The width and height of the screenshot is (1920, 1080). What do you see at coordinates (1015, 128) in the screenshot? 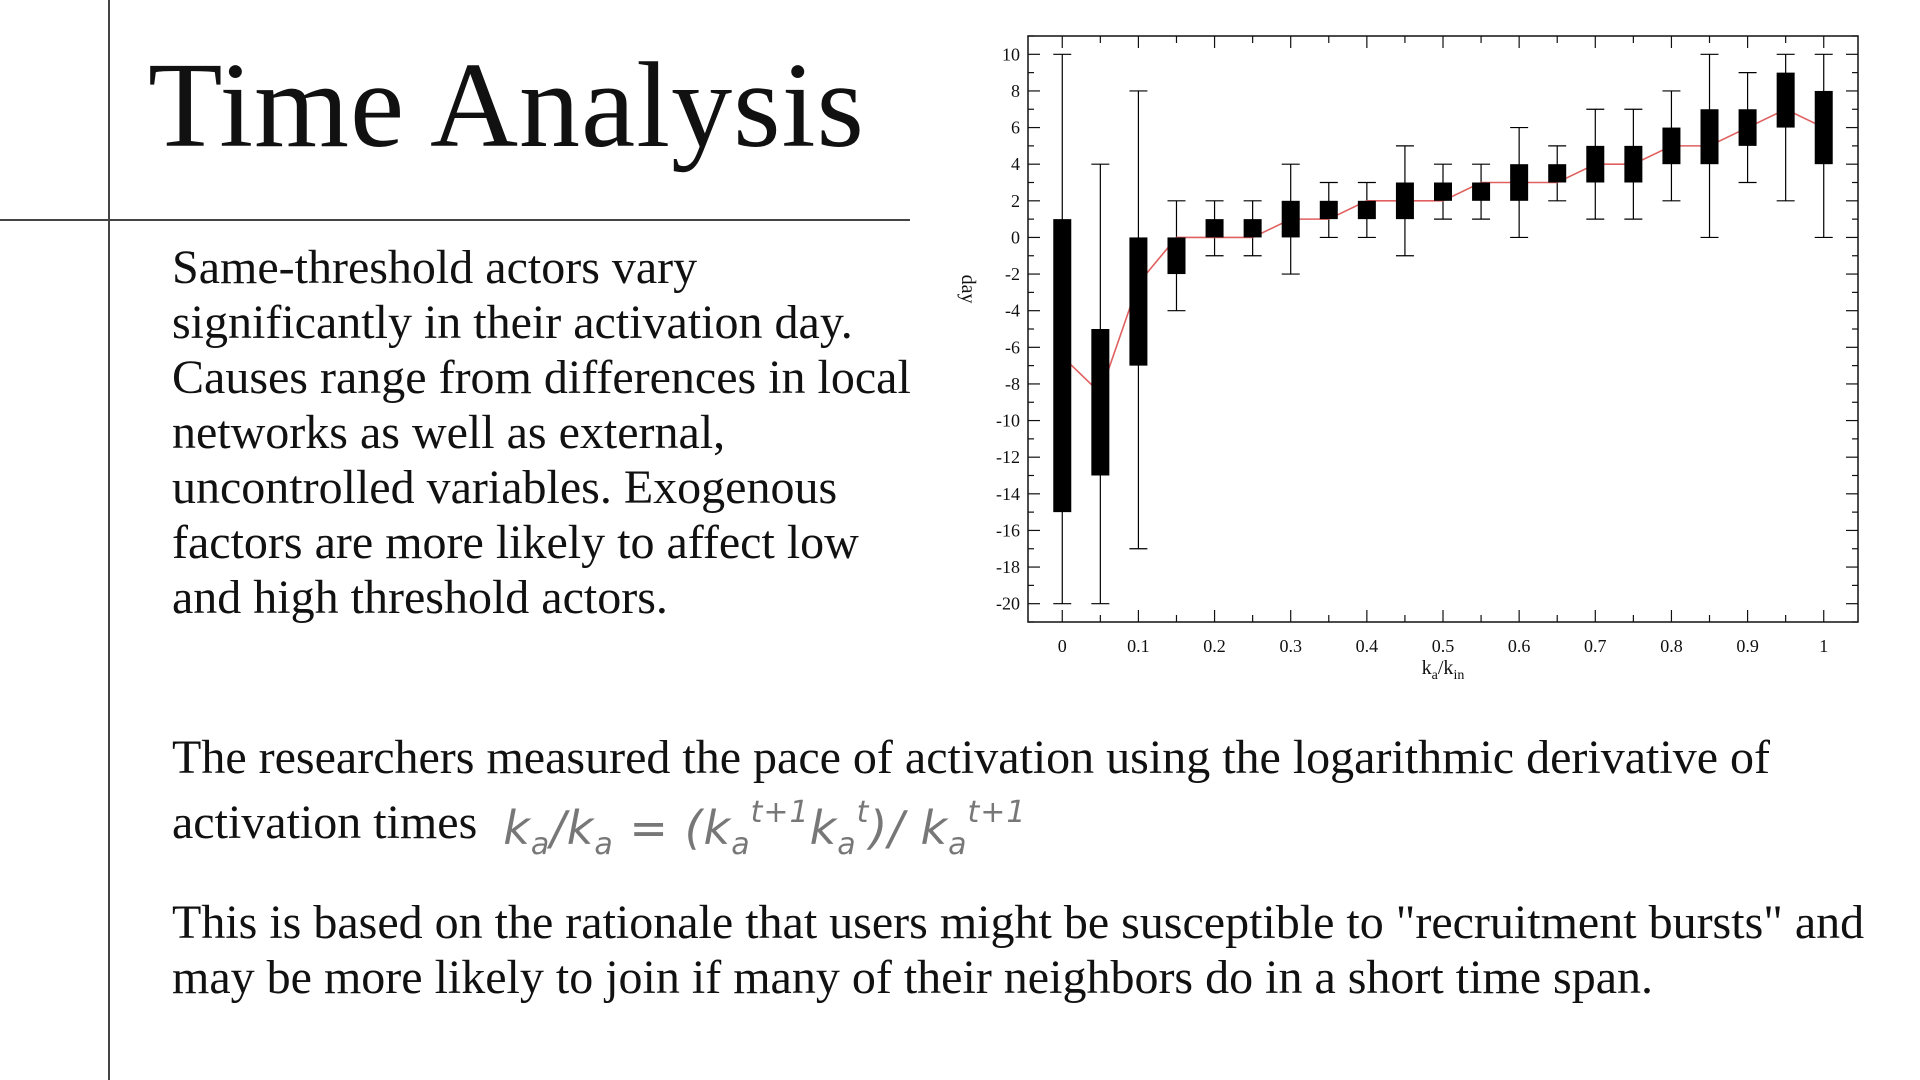
I see `y-tick-label: 6` at bounding box center [1015, 128].